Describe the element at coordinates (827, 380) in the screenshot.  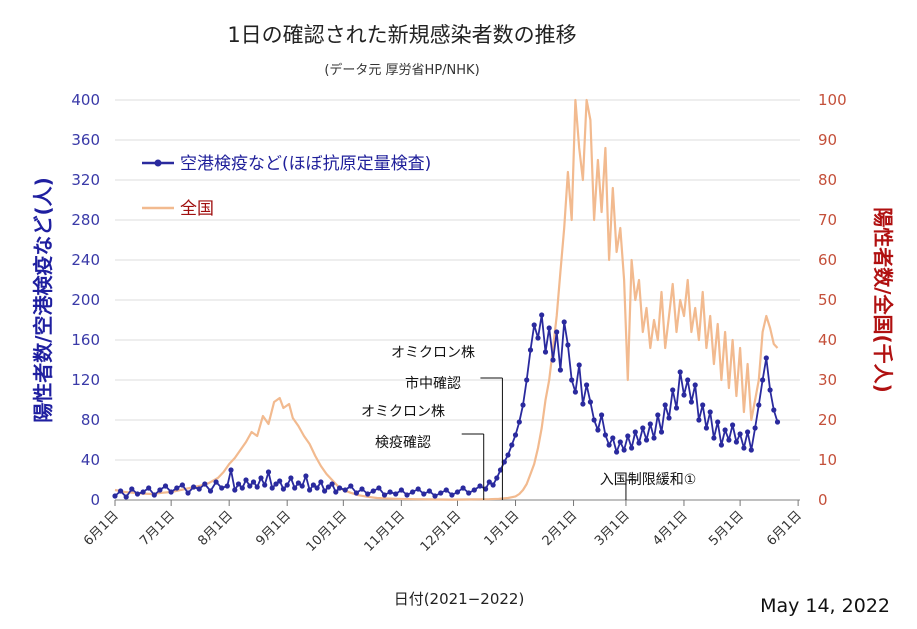
I see `y-tick-right-label: 30` at that location.